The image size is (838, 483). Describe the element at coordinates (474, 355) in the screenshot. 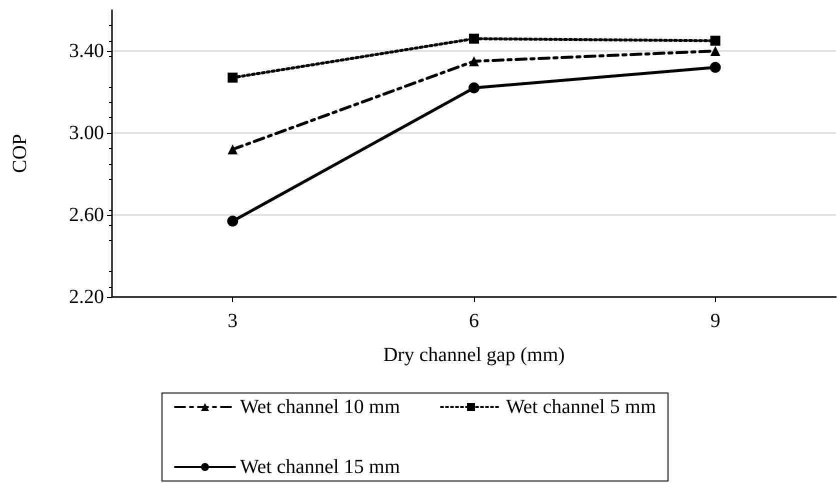

I see `x-axis-title: Dry channel gap (mm)` at that location.